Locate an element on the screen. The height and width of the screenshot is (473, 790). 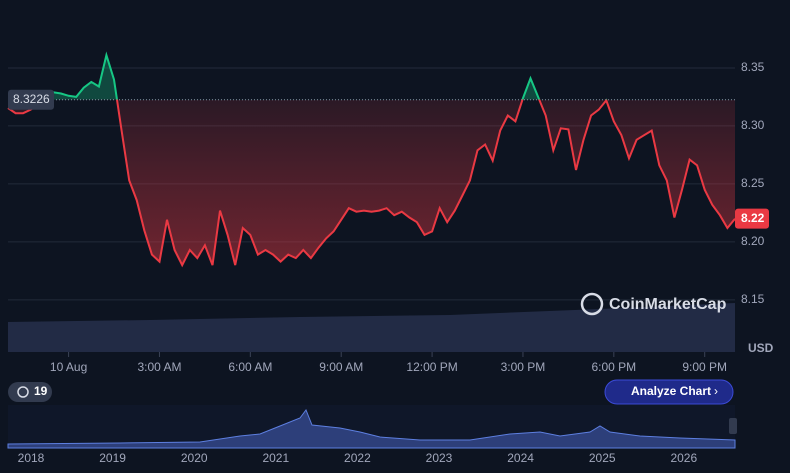
navigator-label: 2018 is located at coordinates (31, 458).